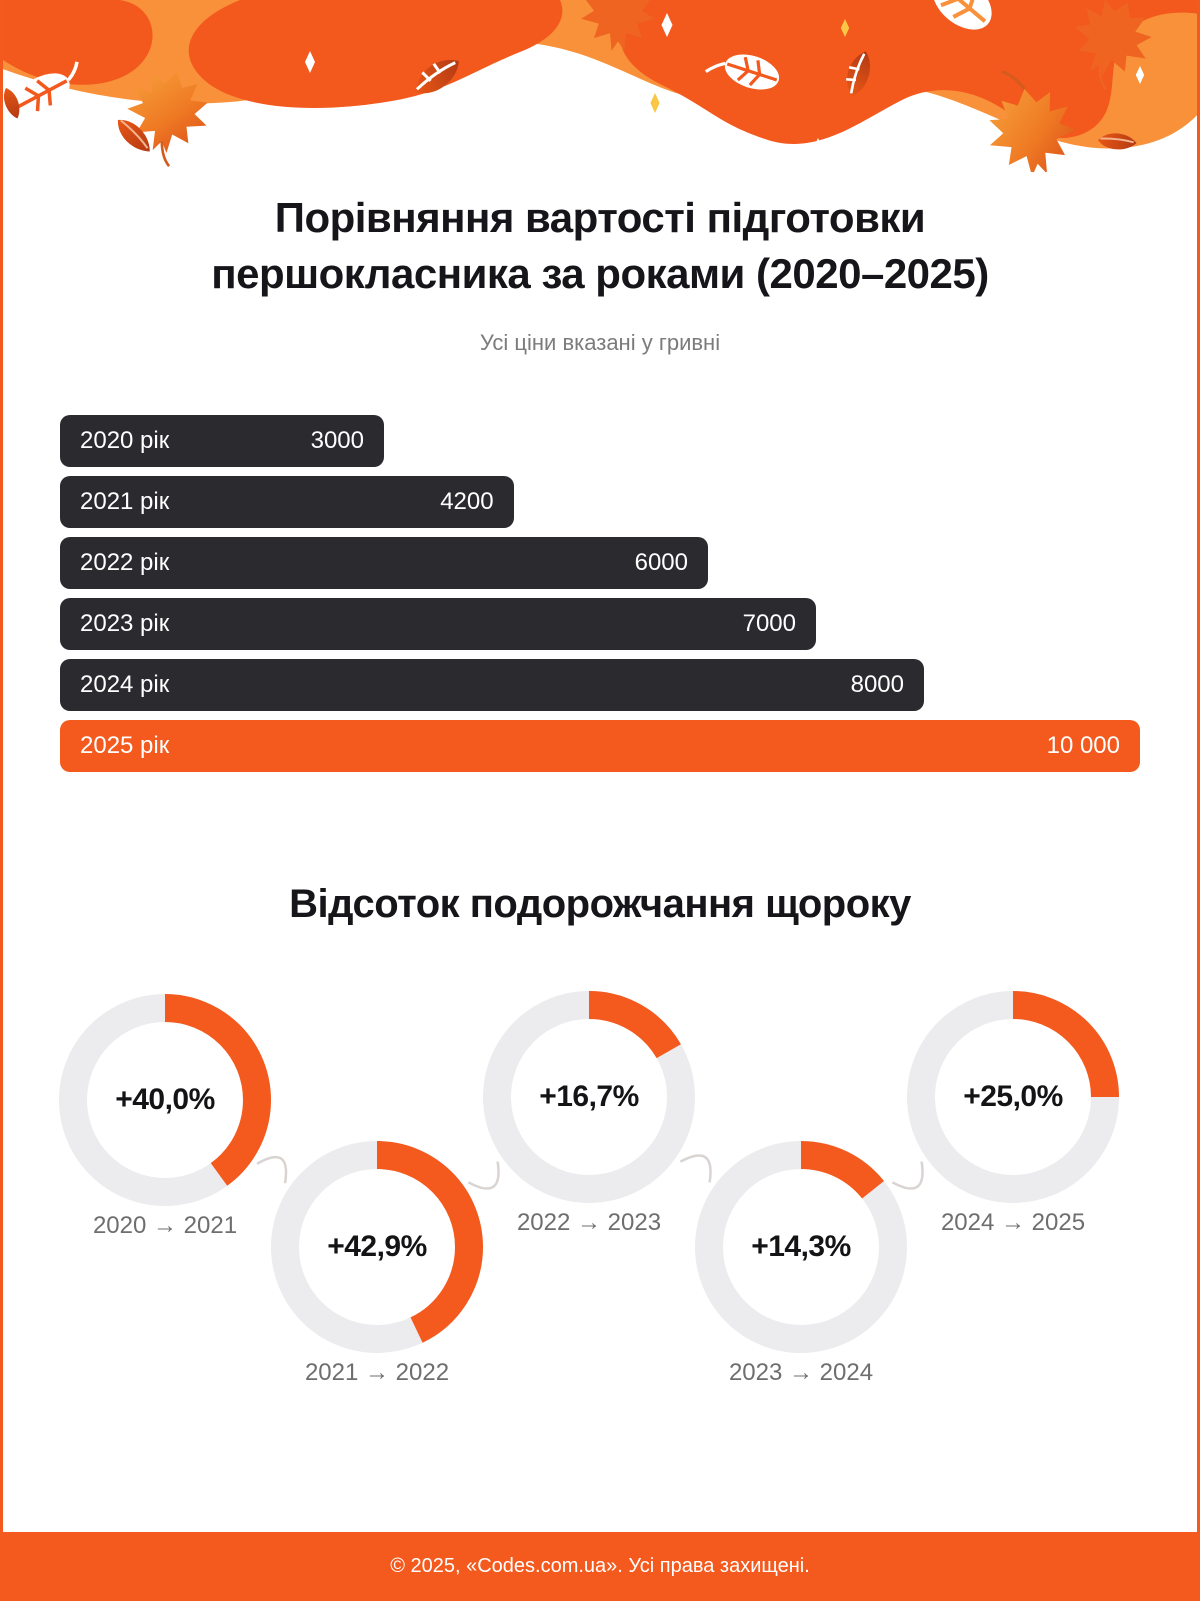 The image size is (1200, 1601). Describe the element at coordinates (165, 1225) in the screenshot. I see `donut-year-range-label: 2020 → 2021` at that location.